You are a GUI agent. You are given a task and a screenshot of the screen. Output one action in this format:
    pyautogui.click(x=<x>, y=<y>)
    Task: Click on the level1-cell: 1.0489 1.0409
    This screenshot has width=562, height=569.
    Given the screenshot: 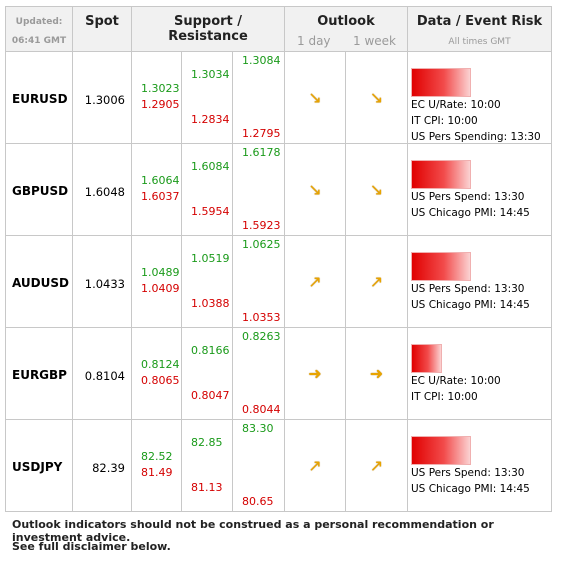 What is the action you would take?
    pyautogui.click(x=156, y=281)
    